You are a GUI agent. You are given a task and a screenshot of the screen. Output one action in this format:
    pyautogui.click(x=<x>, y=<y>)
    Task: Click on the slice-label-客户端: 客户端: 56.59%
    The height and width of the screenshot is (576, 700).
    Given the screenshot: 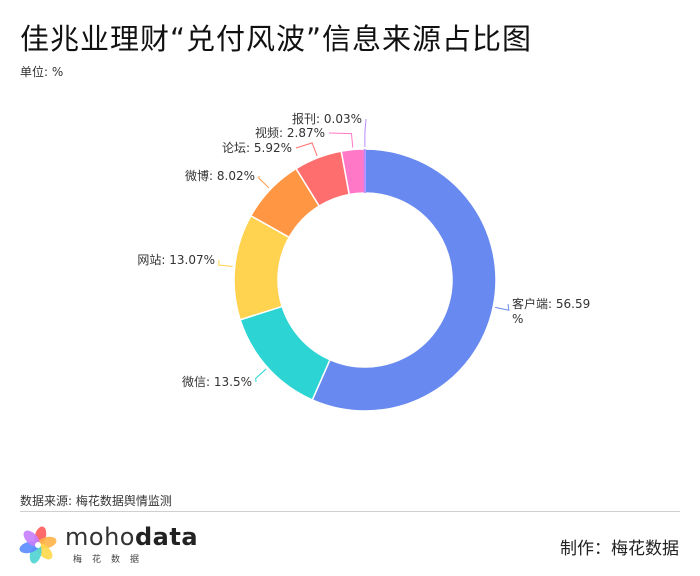 What is the action you would take?
    pyautogui.click(x=551, y=311)
    